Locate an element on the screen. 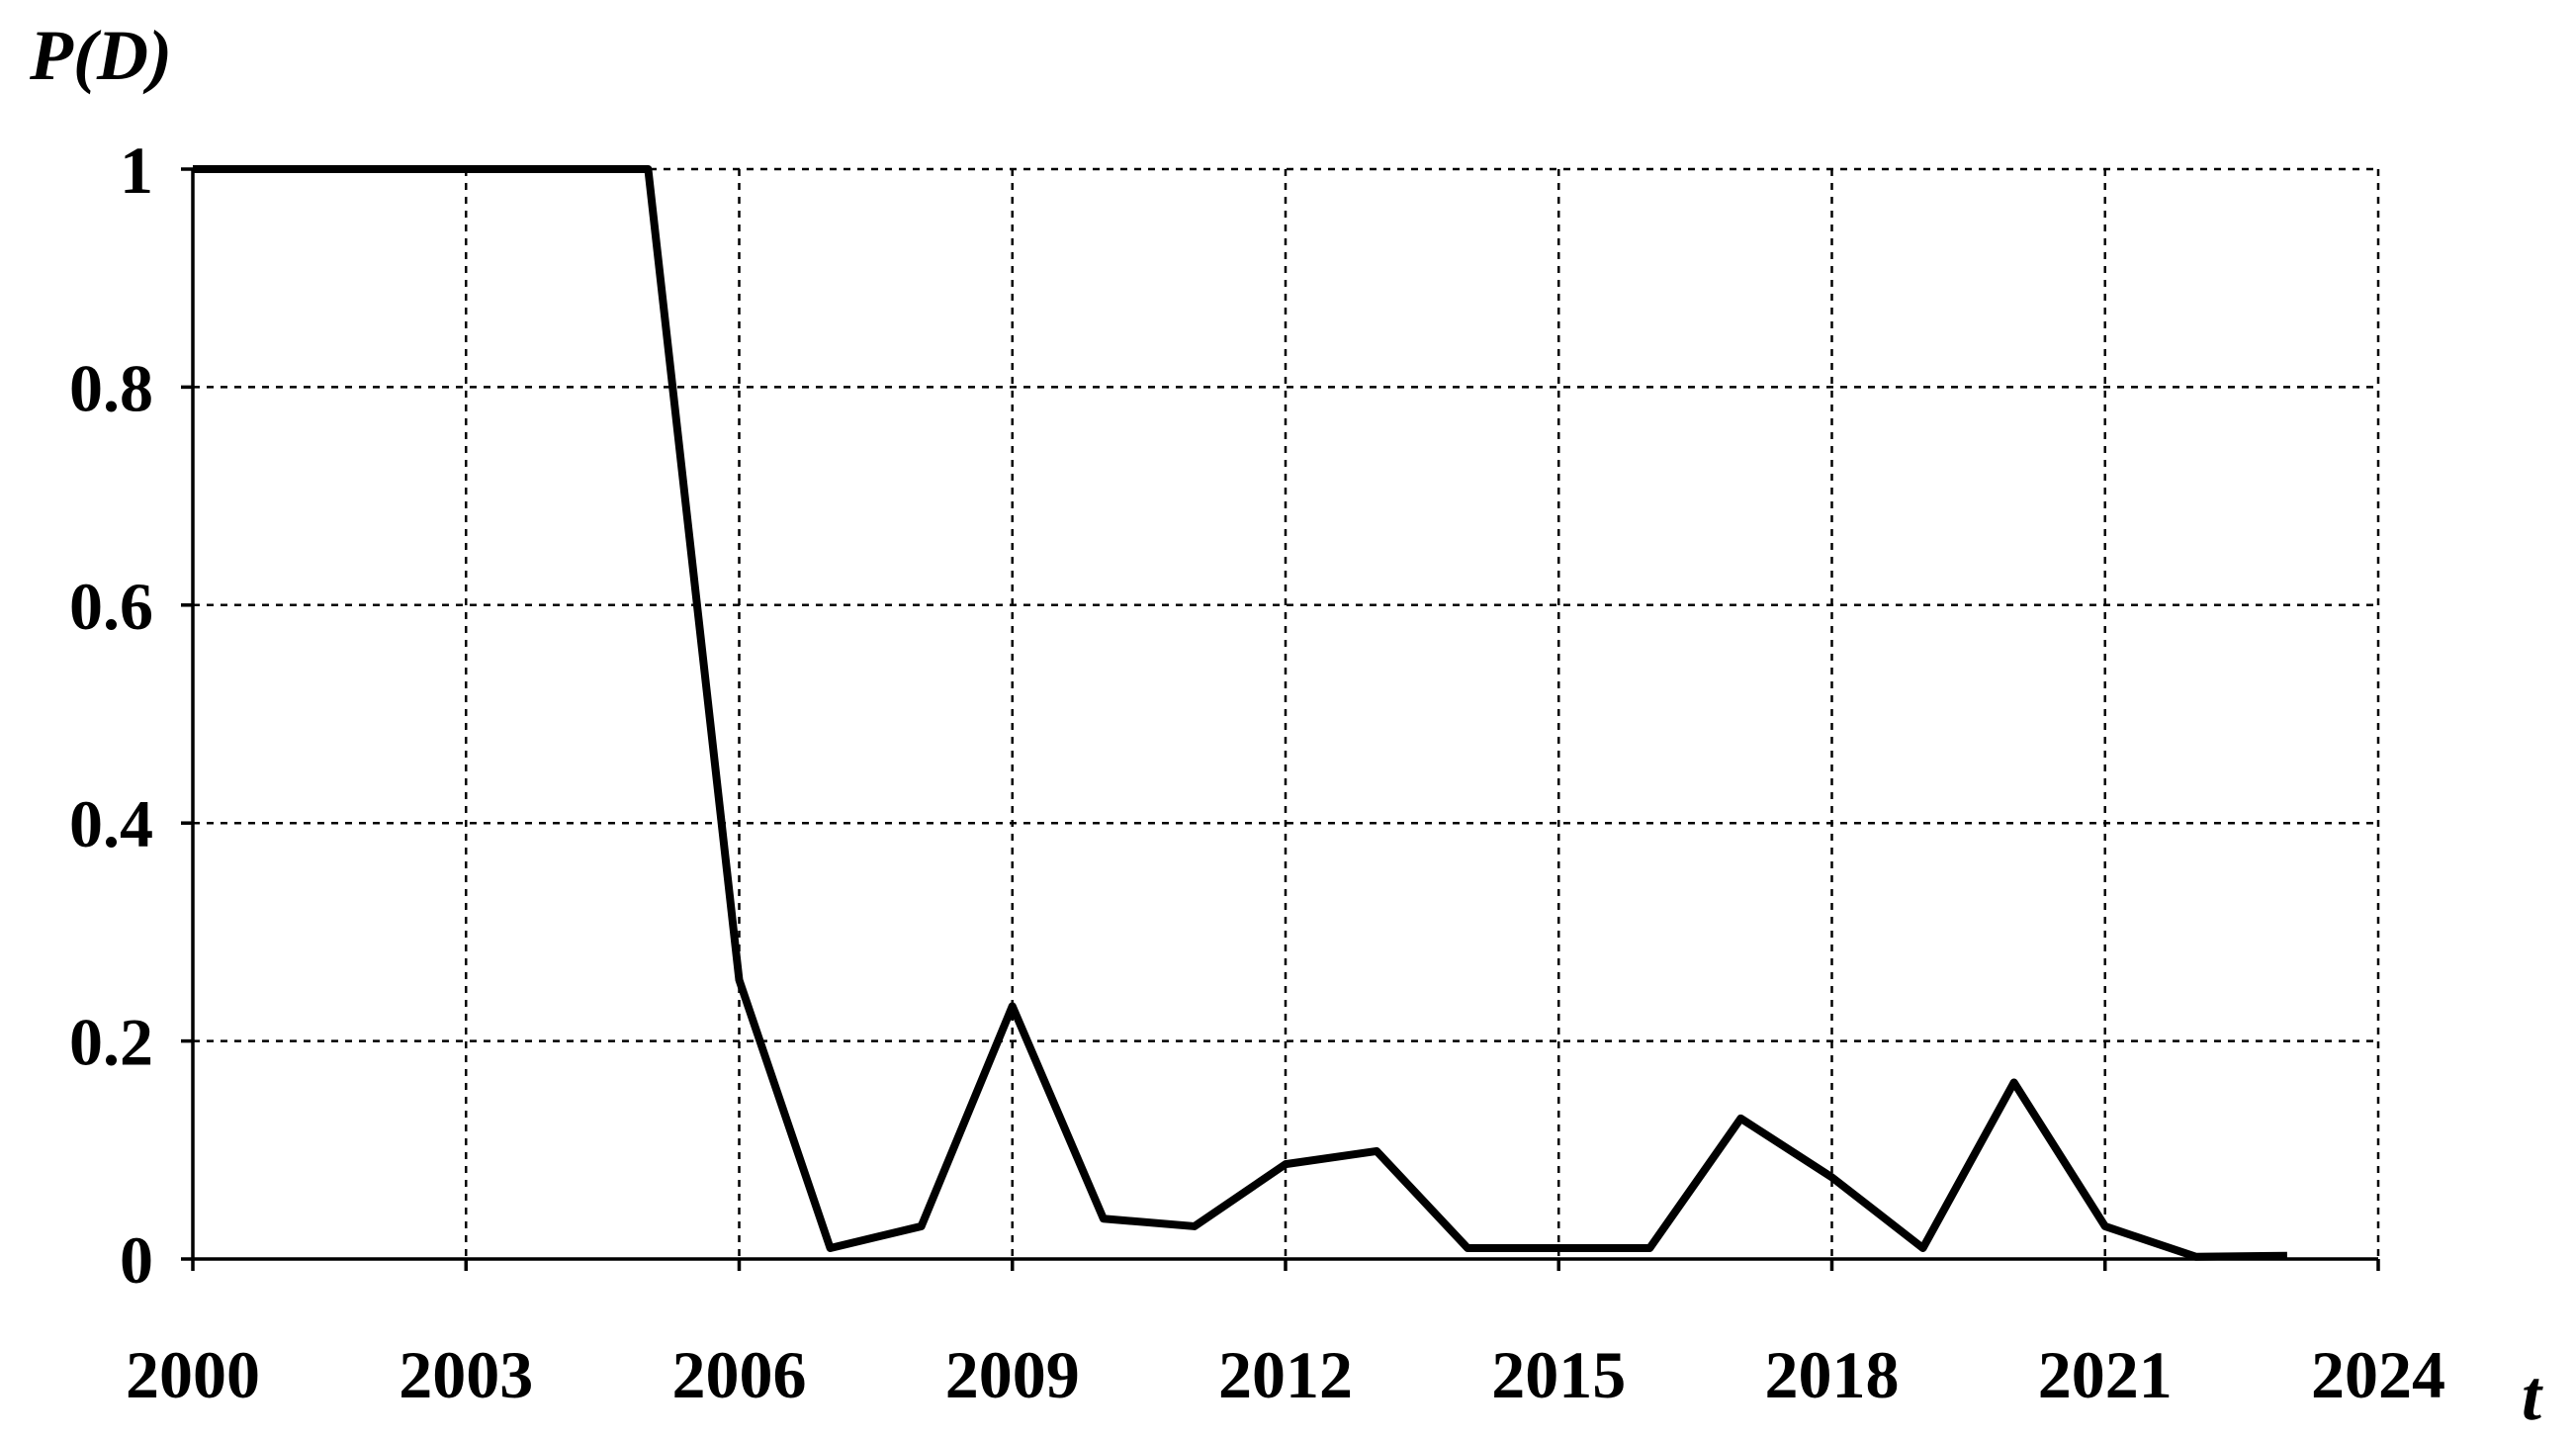  x-tick-label: 2021 is located at coordinates (2105, 1374).